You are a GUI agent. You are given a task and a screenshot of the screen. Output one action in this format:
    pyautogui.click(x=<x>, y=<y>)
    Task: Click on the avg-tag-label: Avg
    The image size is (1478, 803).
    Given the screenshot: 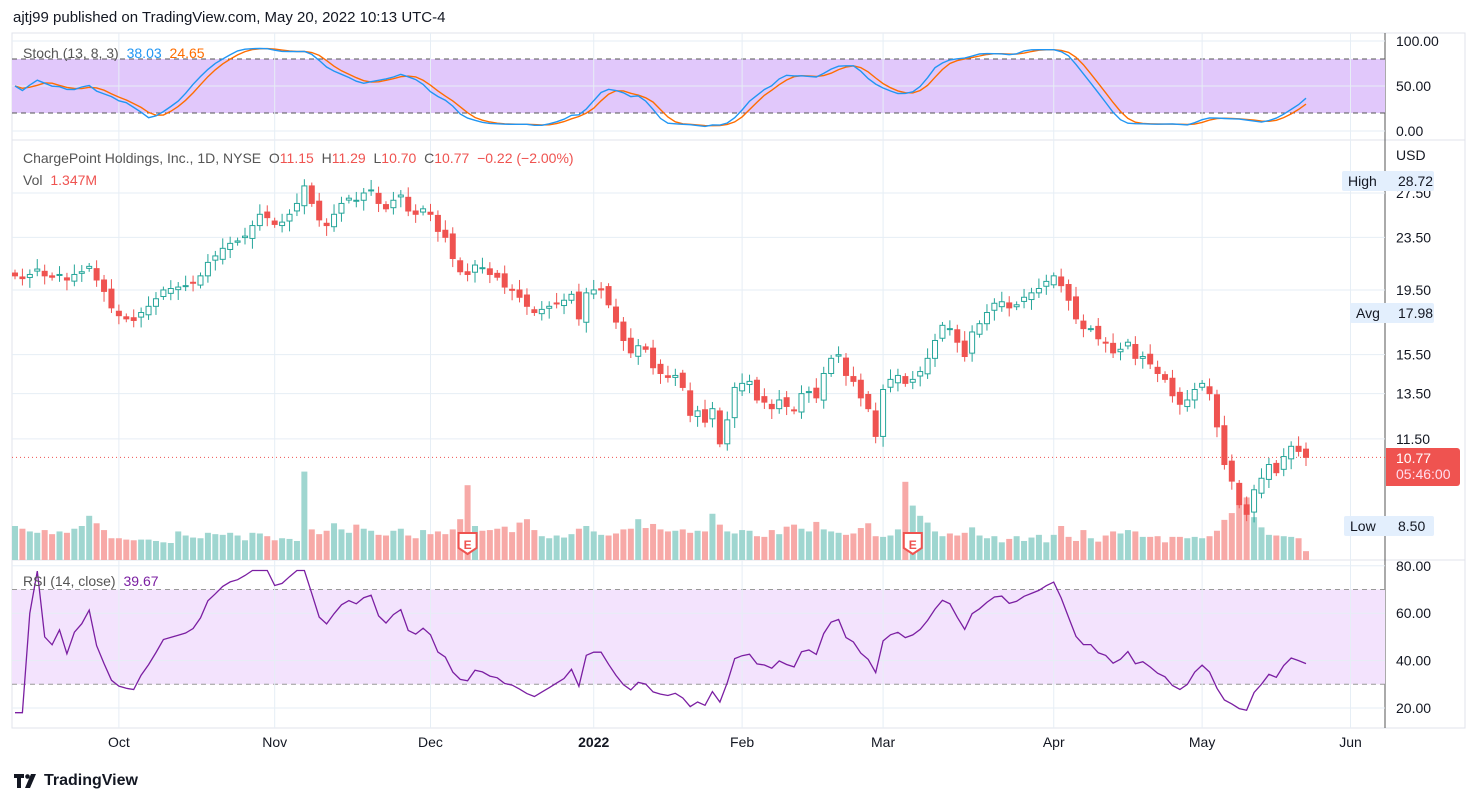 What is the action you would take?
    pyautogui.click(x=1368, y=313)
    